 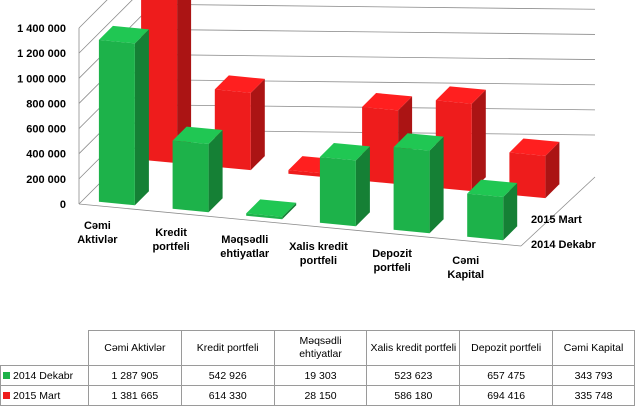 I want to click on y-tick-label: 1 000 000, so click(x=41, y=79).